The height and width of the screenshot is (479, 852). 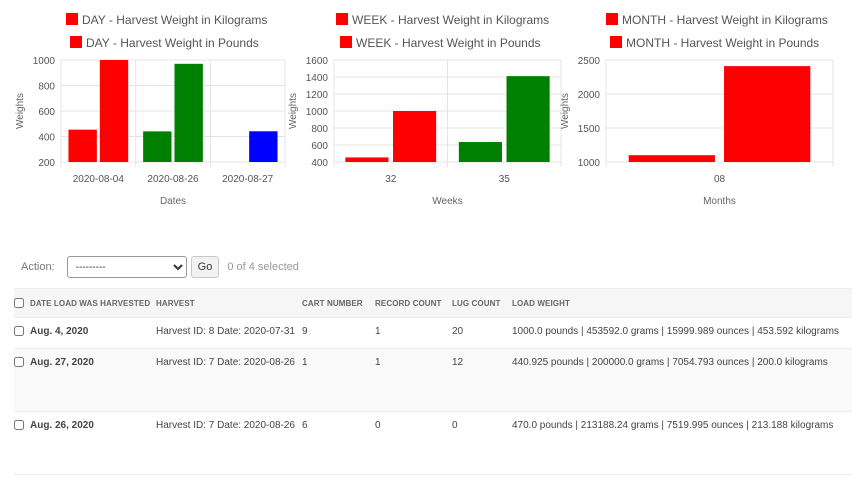 What do you see at coordinates (719, 201) in the screenshot?
I see `x-axis-title: Months` at bounding box center [719, 201].